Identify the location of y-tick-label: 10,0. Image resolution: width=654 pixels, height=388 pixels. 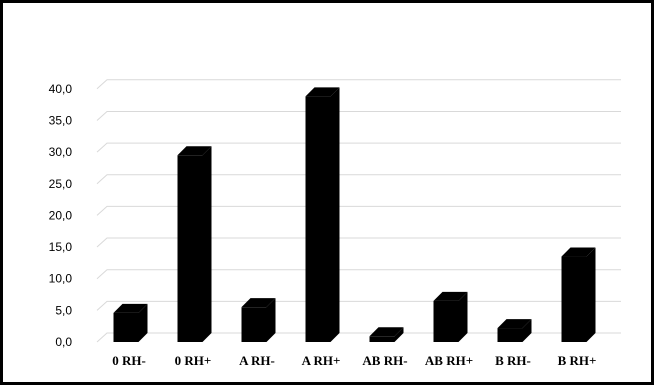
(61, 279).